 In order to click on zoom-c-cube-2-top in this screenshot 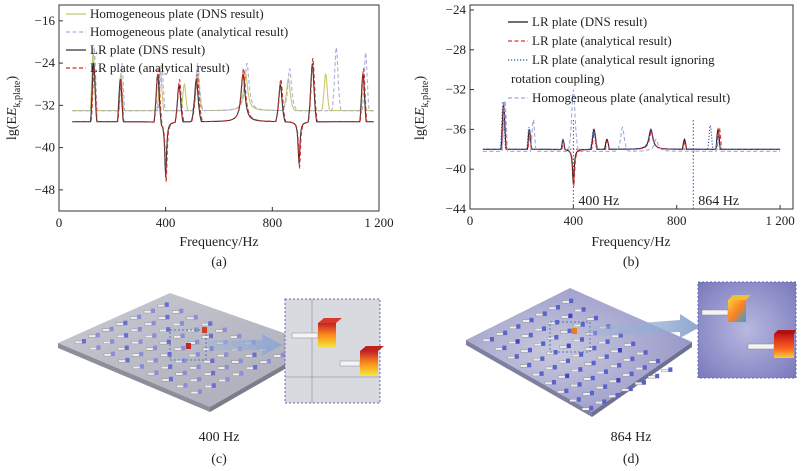, I will do `click(372, 348)`.